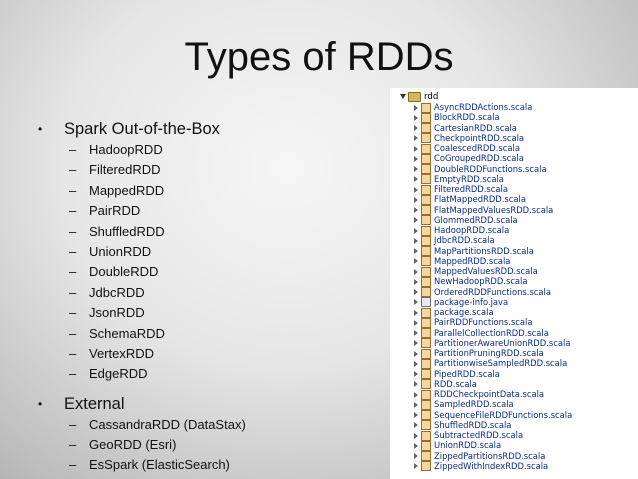  What do you see at coordinates (479, 353) in the screenshot?
I see `tree-file-item: PartitionPruningRDD.scala` at bounding box center [479, 353].